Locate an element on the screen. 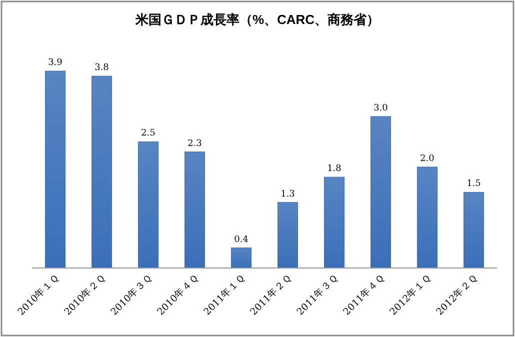 This screenshot has height=337, width=515. data-label: 3.9 is located at coordinates (55, 63).